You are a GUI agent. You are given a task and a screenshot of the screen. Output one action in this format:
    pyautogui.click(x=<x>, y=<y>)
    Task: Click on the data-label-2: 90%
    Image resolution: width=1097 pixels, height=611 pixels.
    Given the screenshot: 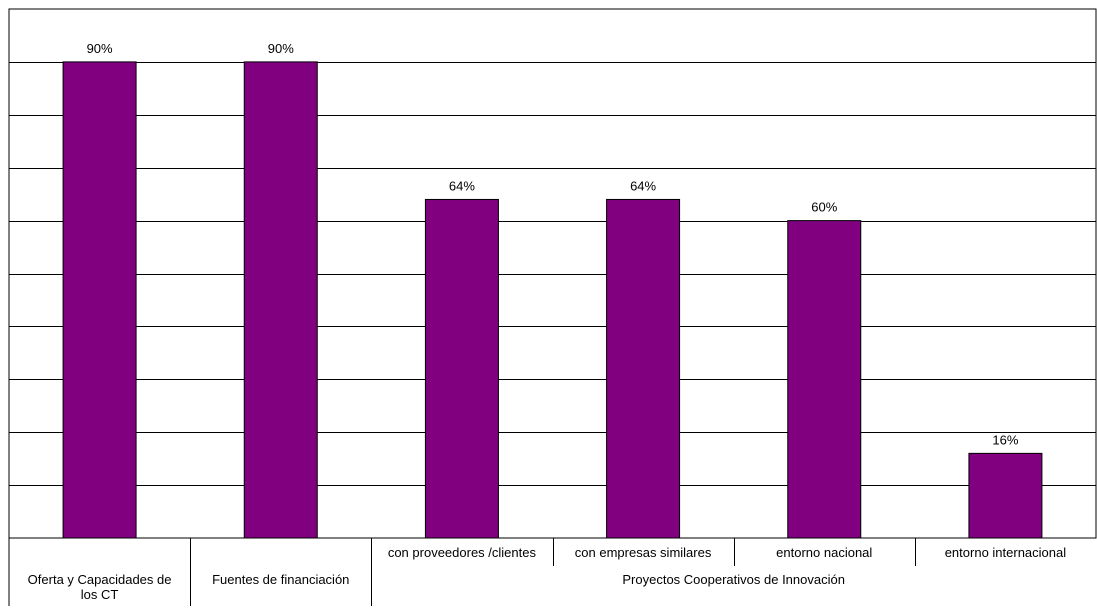 What is the action you would take?
    pyautogui.click(x=281, y=48)
    